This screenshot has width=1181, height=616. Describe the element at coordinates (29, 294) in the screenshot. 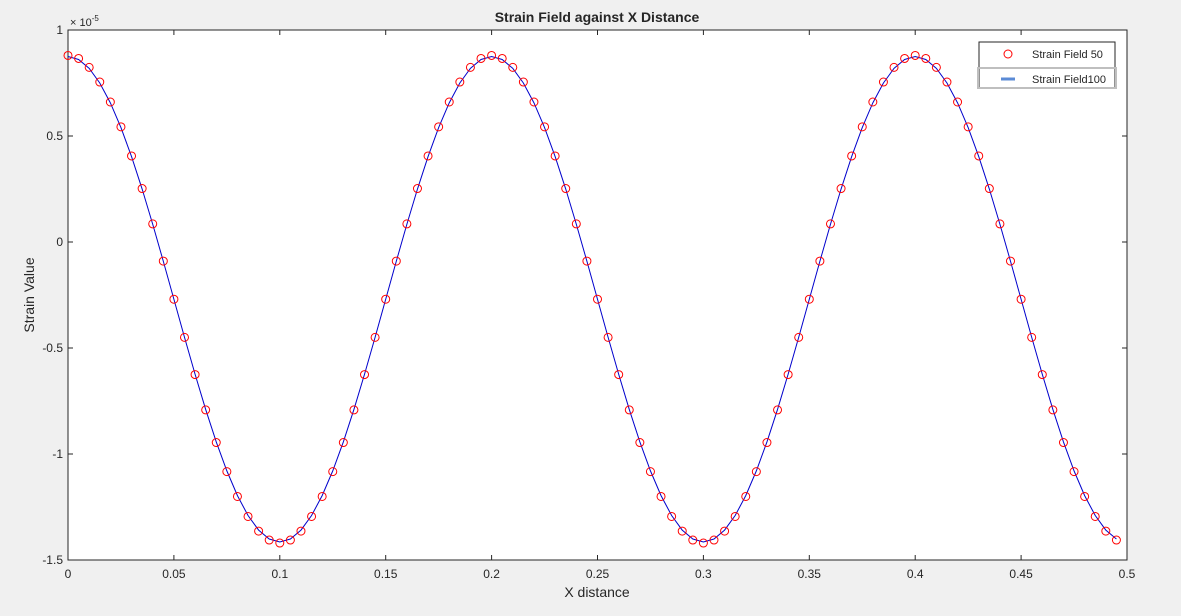

I see `y-axis-label: Strain Value` at that location.